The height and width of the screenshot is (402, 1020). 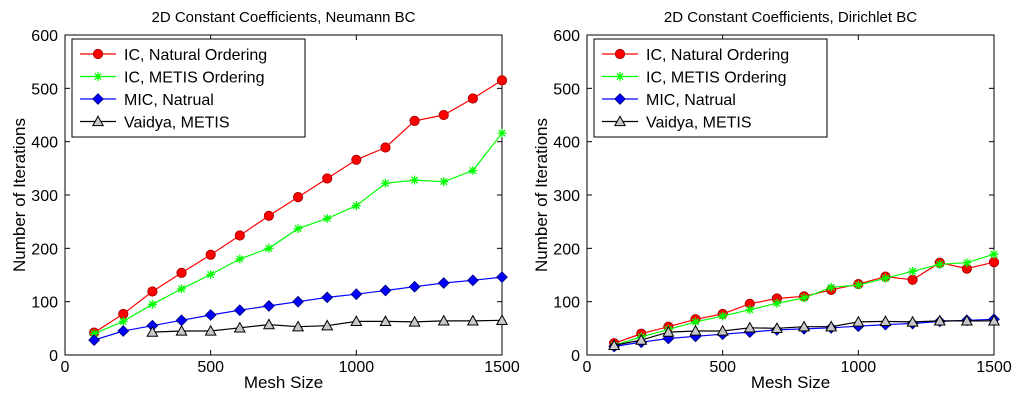 I want to click on x-tick-label: 500, so click(x=210, y=367).